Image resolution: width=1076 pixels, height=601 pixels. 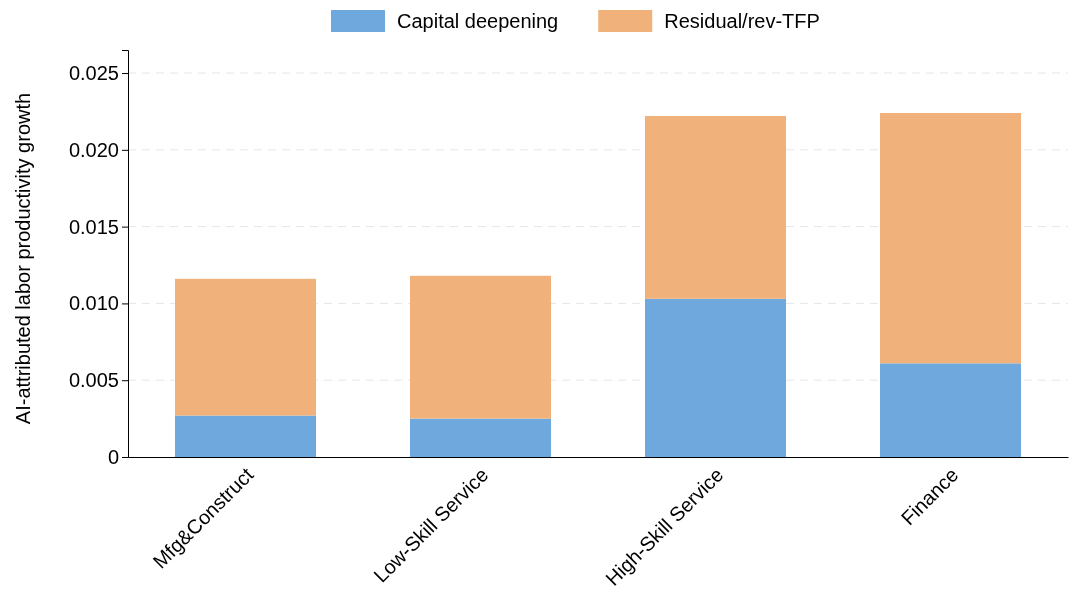 I want to click on legend-label: Residual/rev-TFP, so click(x=742, y=21).